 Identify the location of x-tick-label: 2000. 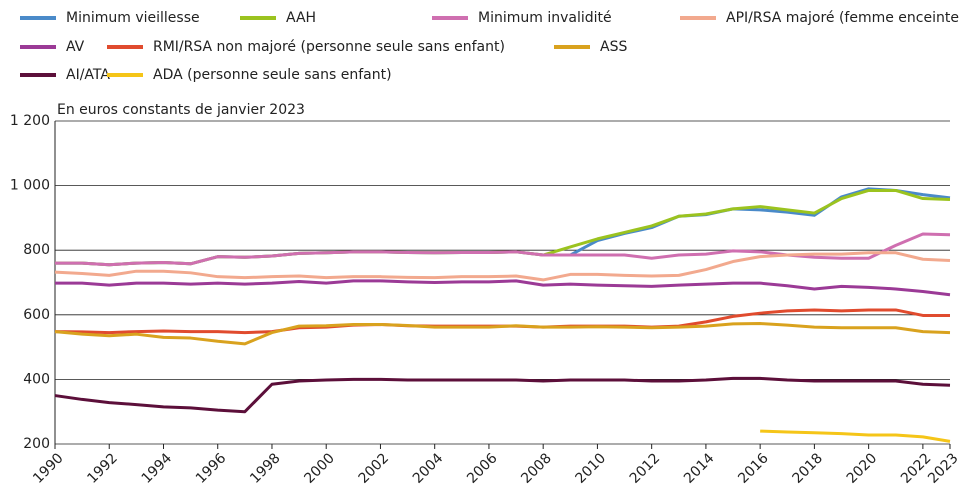
(319, 468).